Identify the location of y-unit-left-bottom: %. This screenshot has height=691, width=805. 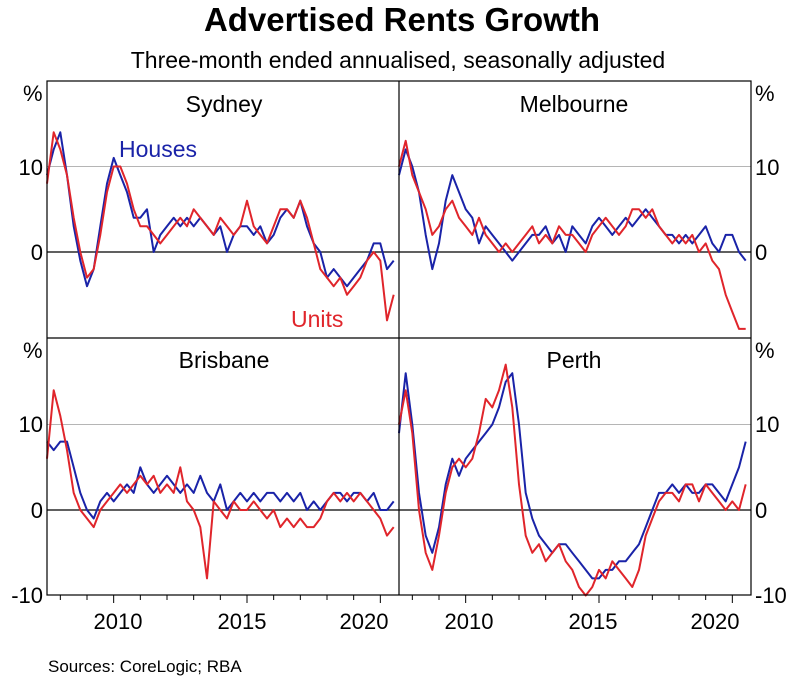
(33, 350).